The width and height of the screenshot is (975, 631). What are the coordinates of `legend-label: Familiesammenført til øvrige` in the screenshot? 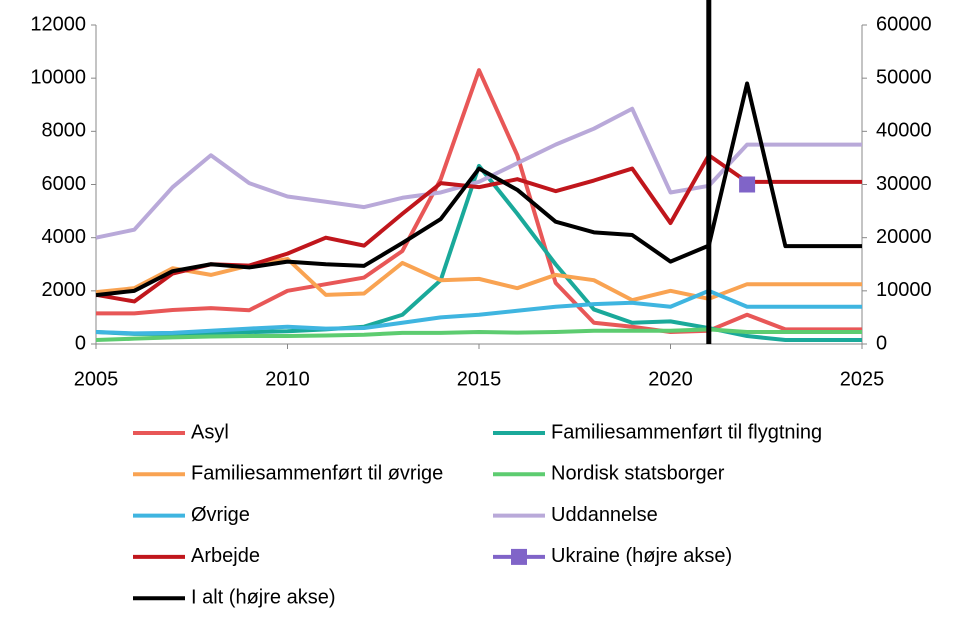 It's located at (317, 474).